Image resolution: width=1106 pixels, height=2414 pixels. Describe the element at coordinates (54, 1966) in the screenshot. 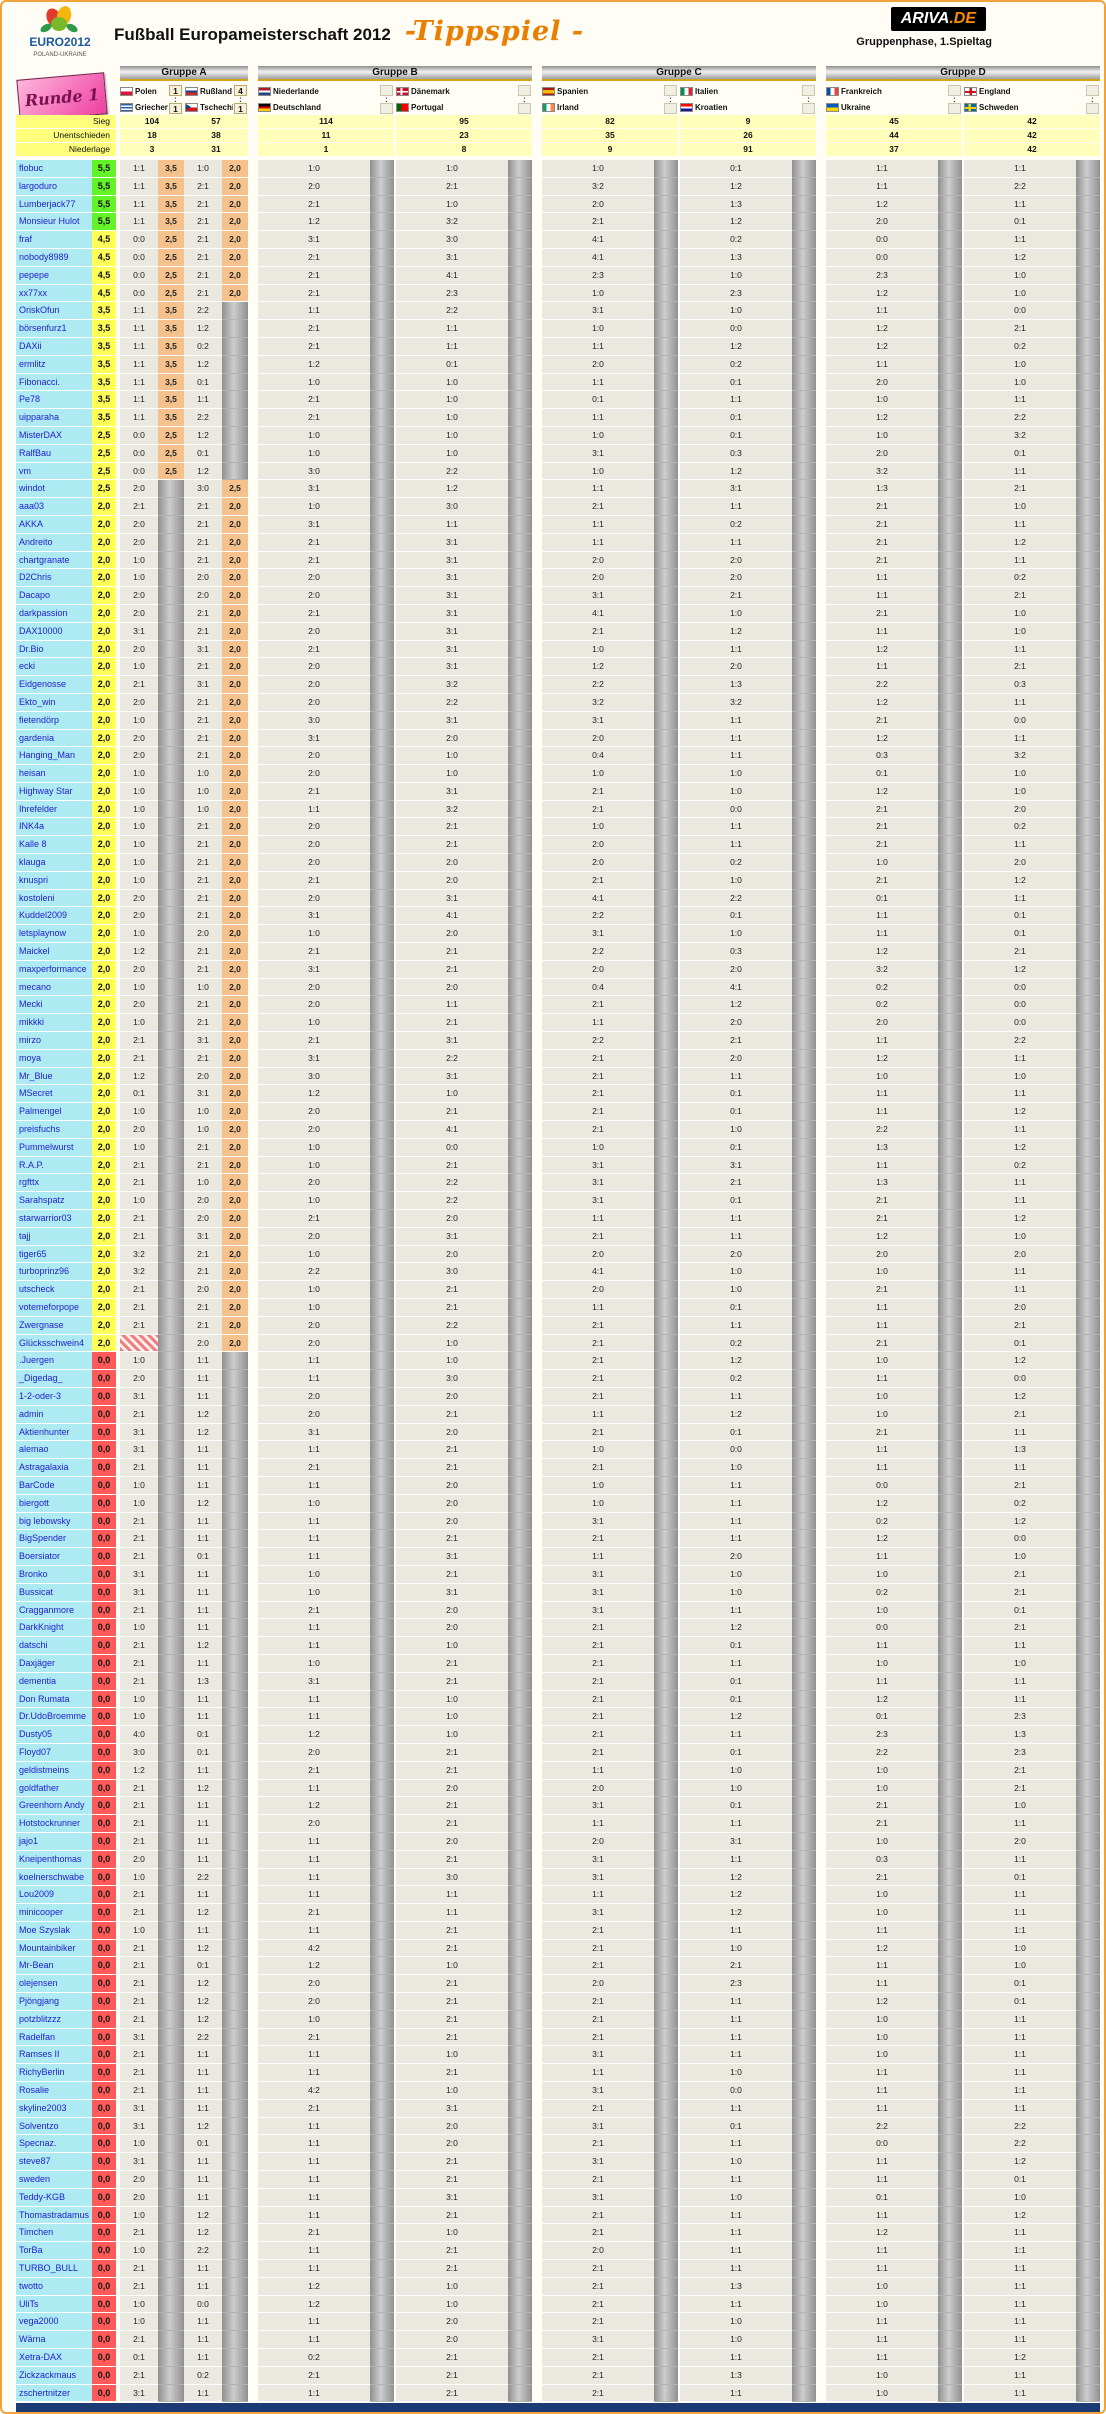

I see `player-name: Mr-Bean` at that location.